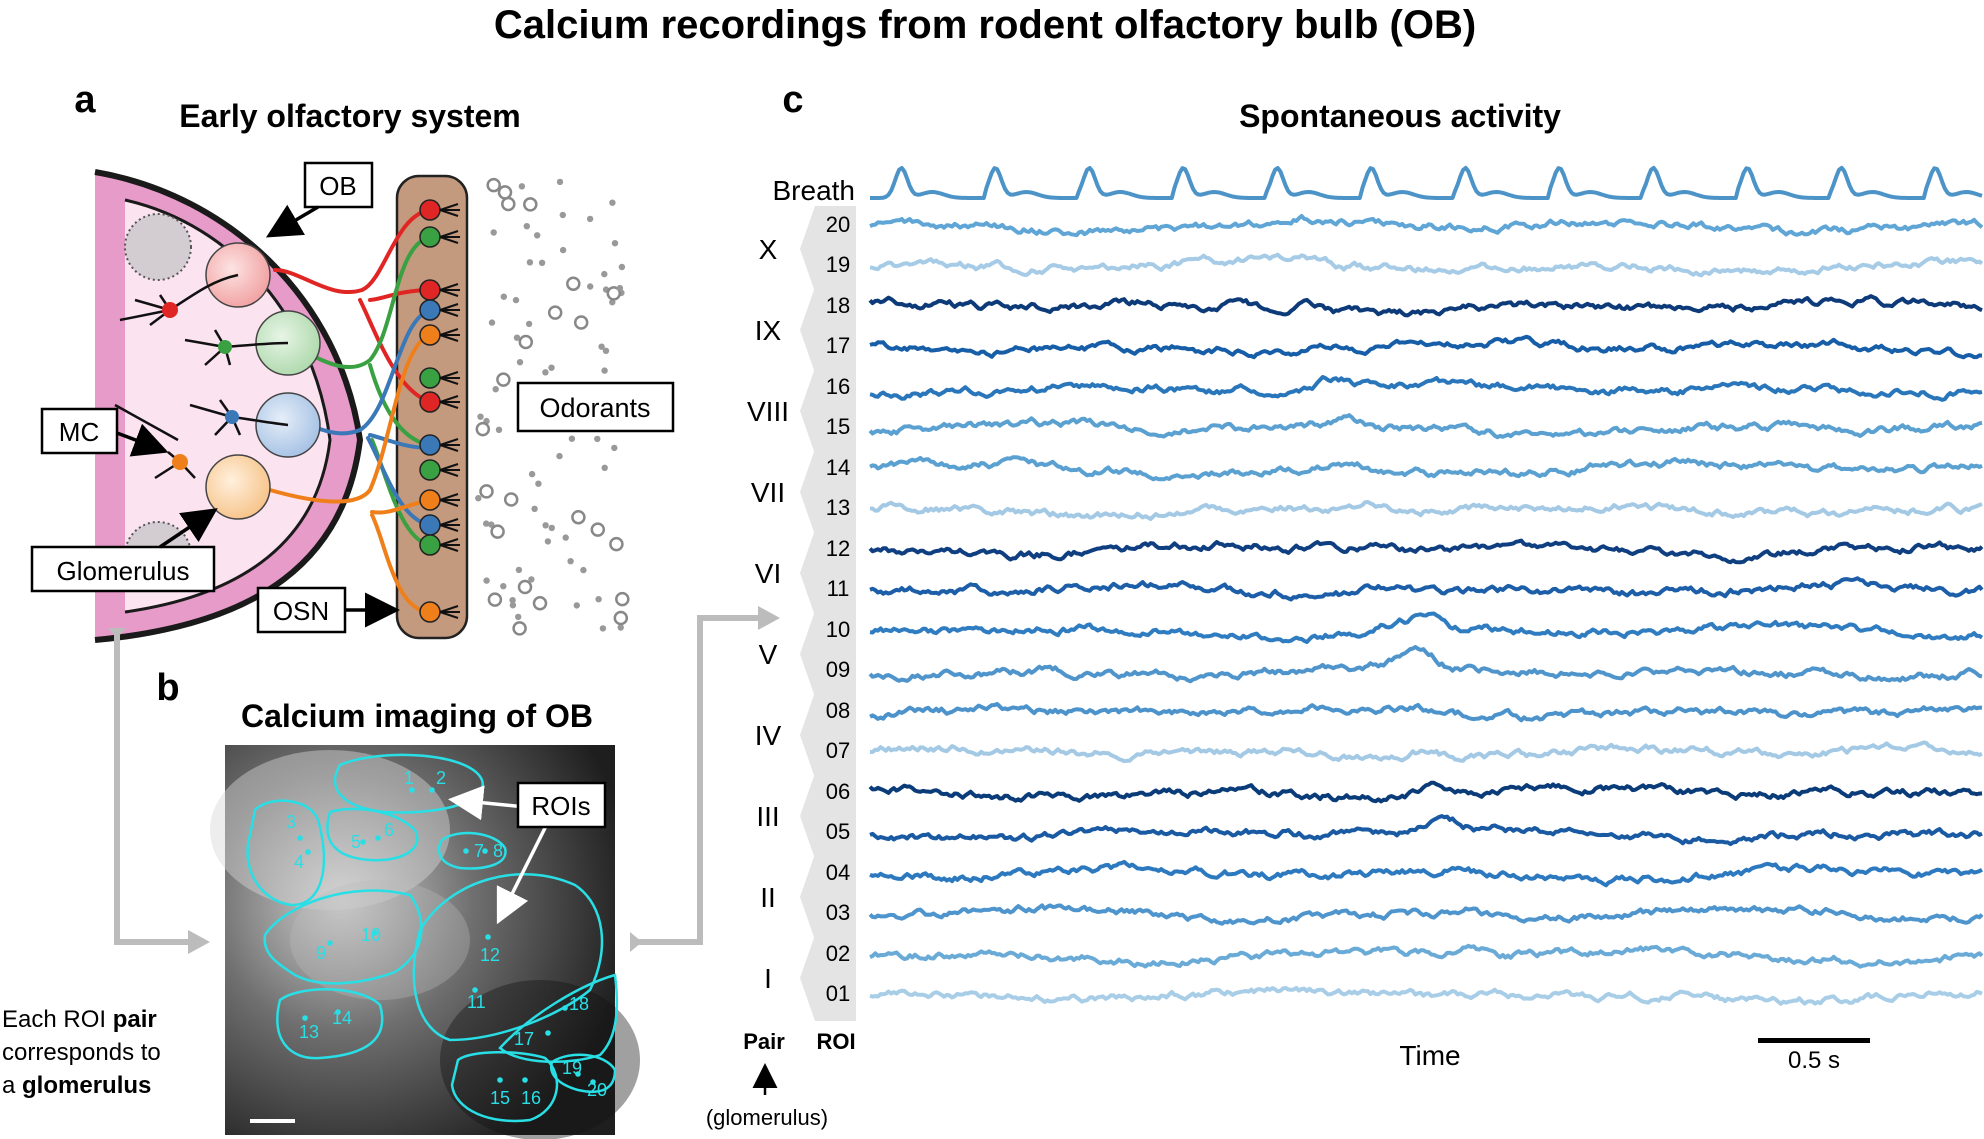  What do you see at coordinates (238, 487) in the screenshot?
I see `glomerulus-orange` at bounding box center [238, 487].